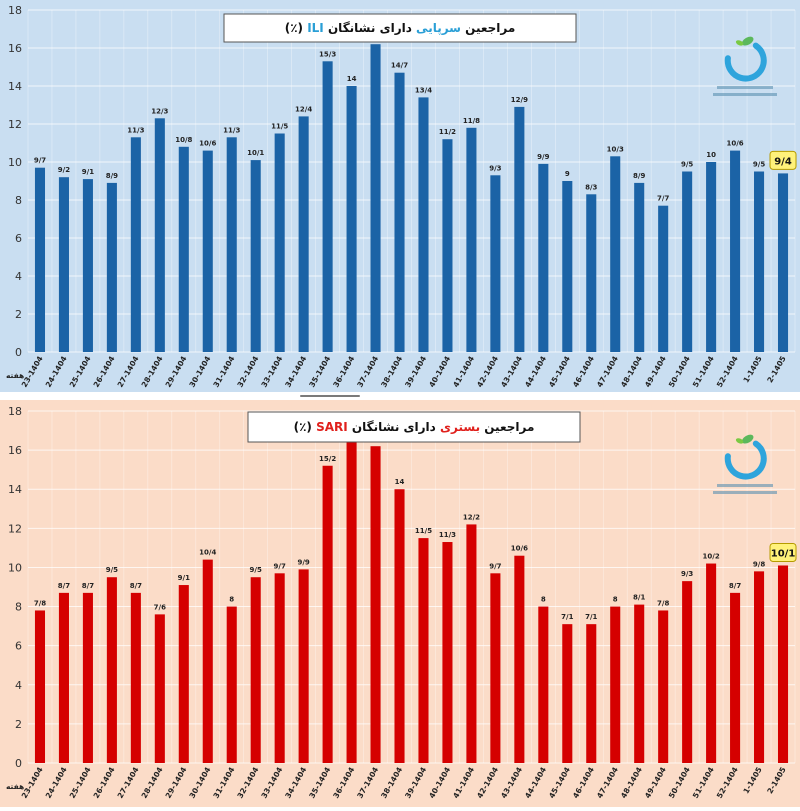 The width and height of the screenshot is (800, 811). Describe the element at coordinates (745, 62) in the screenshot. I see `ili-logo-ring` at that location.